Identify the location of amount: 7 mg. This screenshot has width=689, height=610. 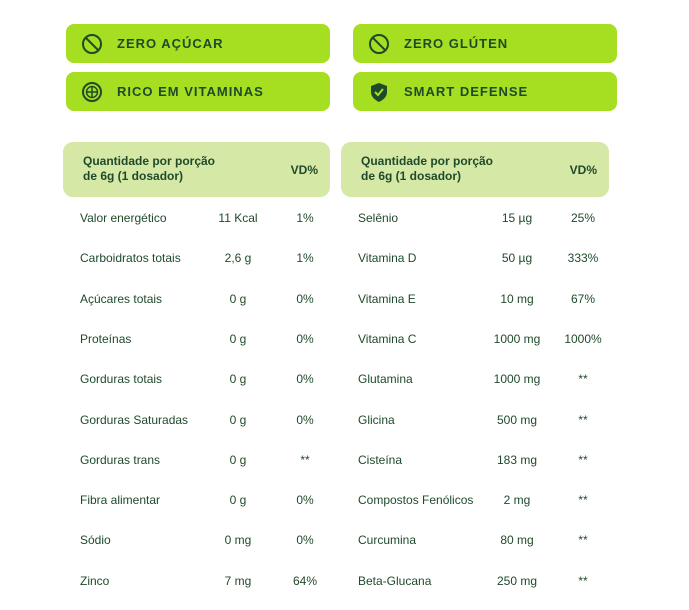
(238, 580).